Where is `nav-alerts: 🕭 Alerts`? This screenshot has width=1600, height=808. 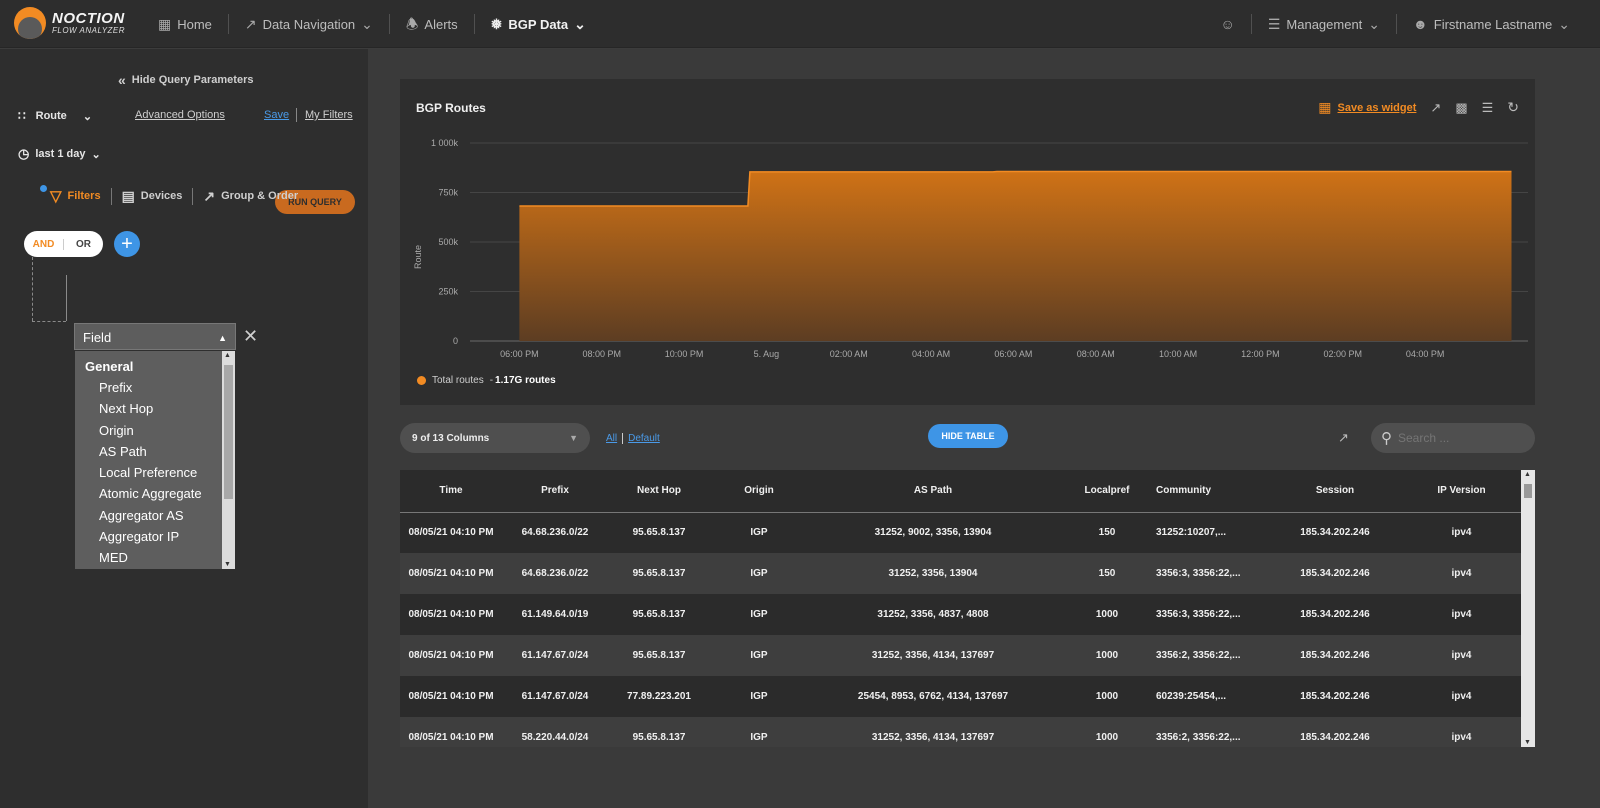
nav-alerts: 🕭 Alerts is located at coordinates (431, 24).